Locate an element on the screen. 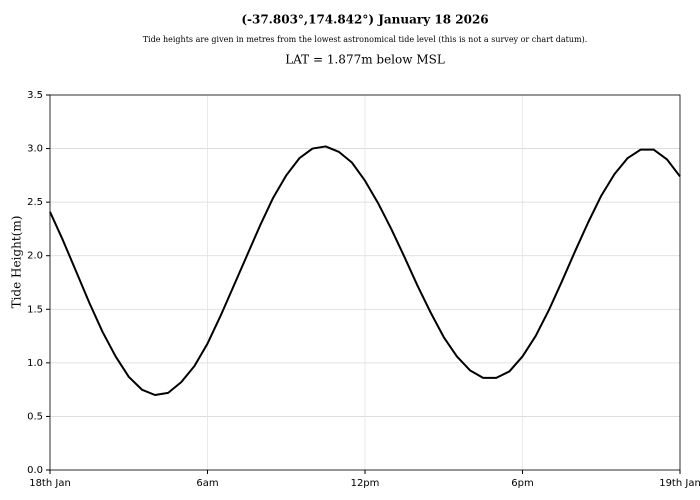 Image resolution: width=700 pixels, height=500 pixels. x-tick-label: 6pm is located at coordinates (522, 483).